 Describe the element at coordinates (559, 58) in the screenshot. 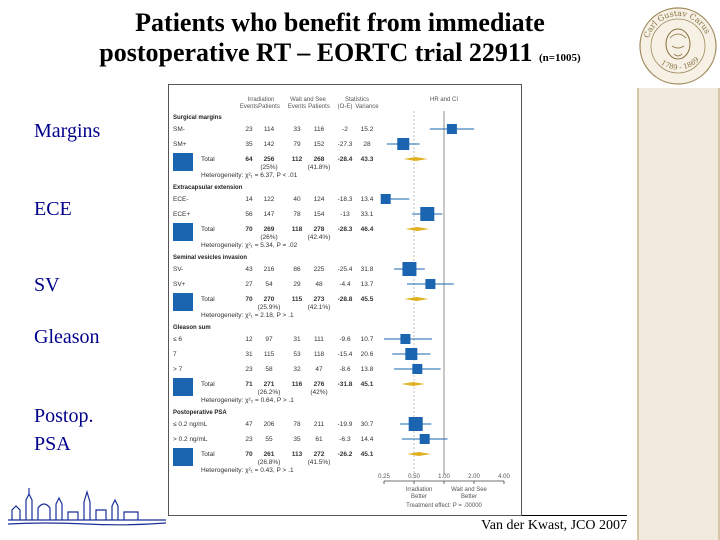

I see `title-n: (n=1005)` at that location.